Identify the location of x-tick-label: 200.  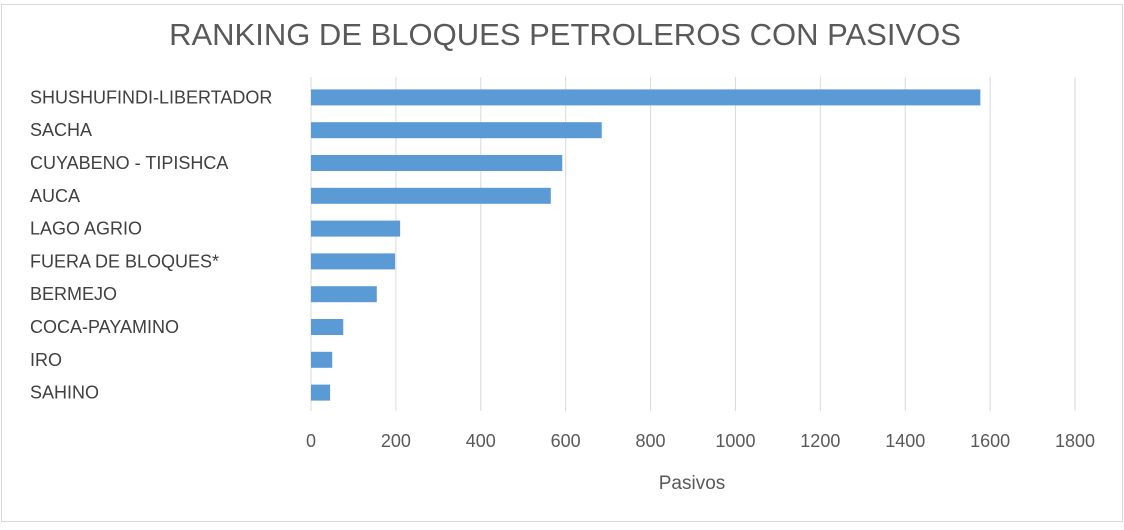
(396, 441).